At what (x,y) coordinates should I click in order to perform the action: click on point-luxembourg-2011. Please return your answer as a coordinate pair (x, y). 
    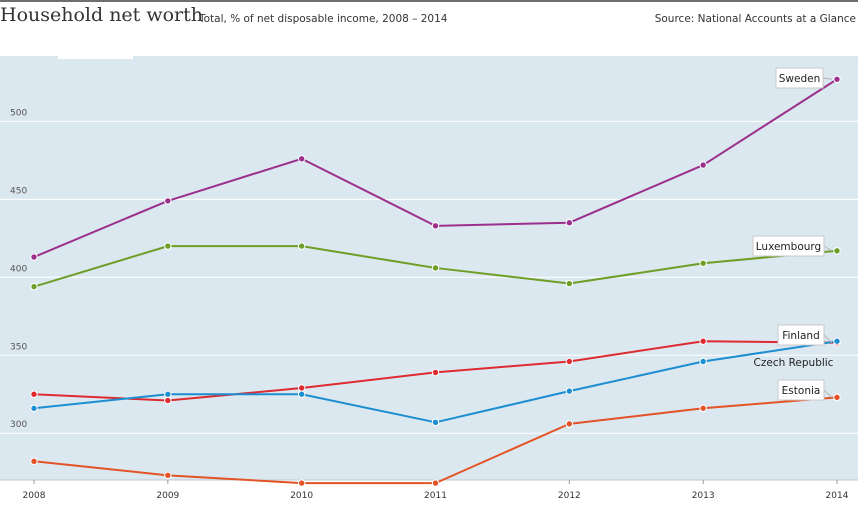
    Looking at the image, I should click on (435, 268).